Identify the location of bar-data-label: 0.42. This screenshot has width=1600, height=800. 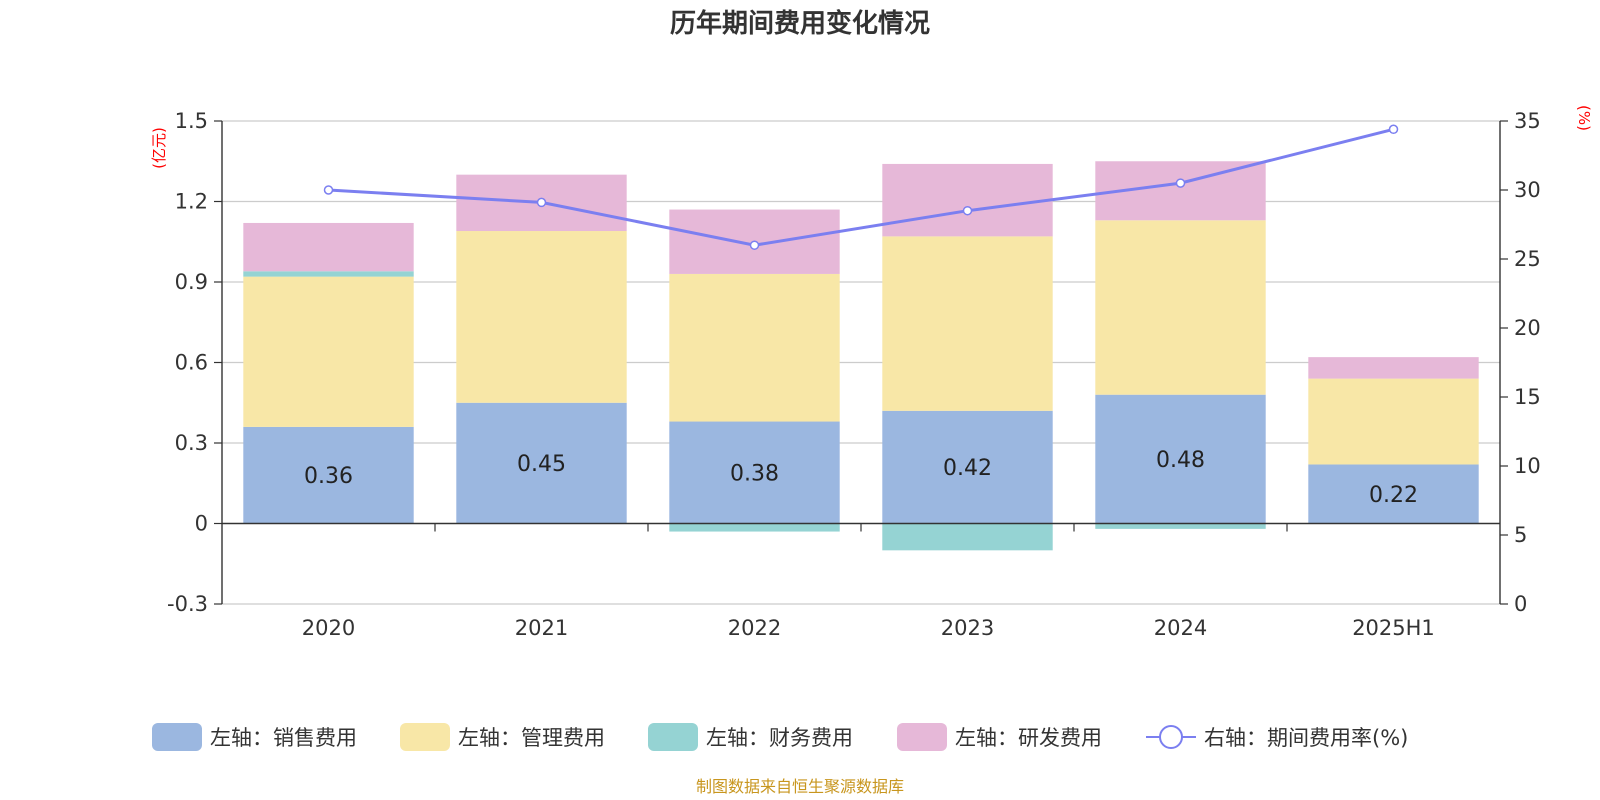
(967, 468).